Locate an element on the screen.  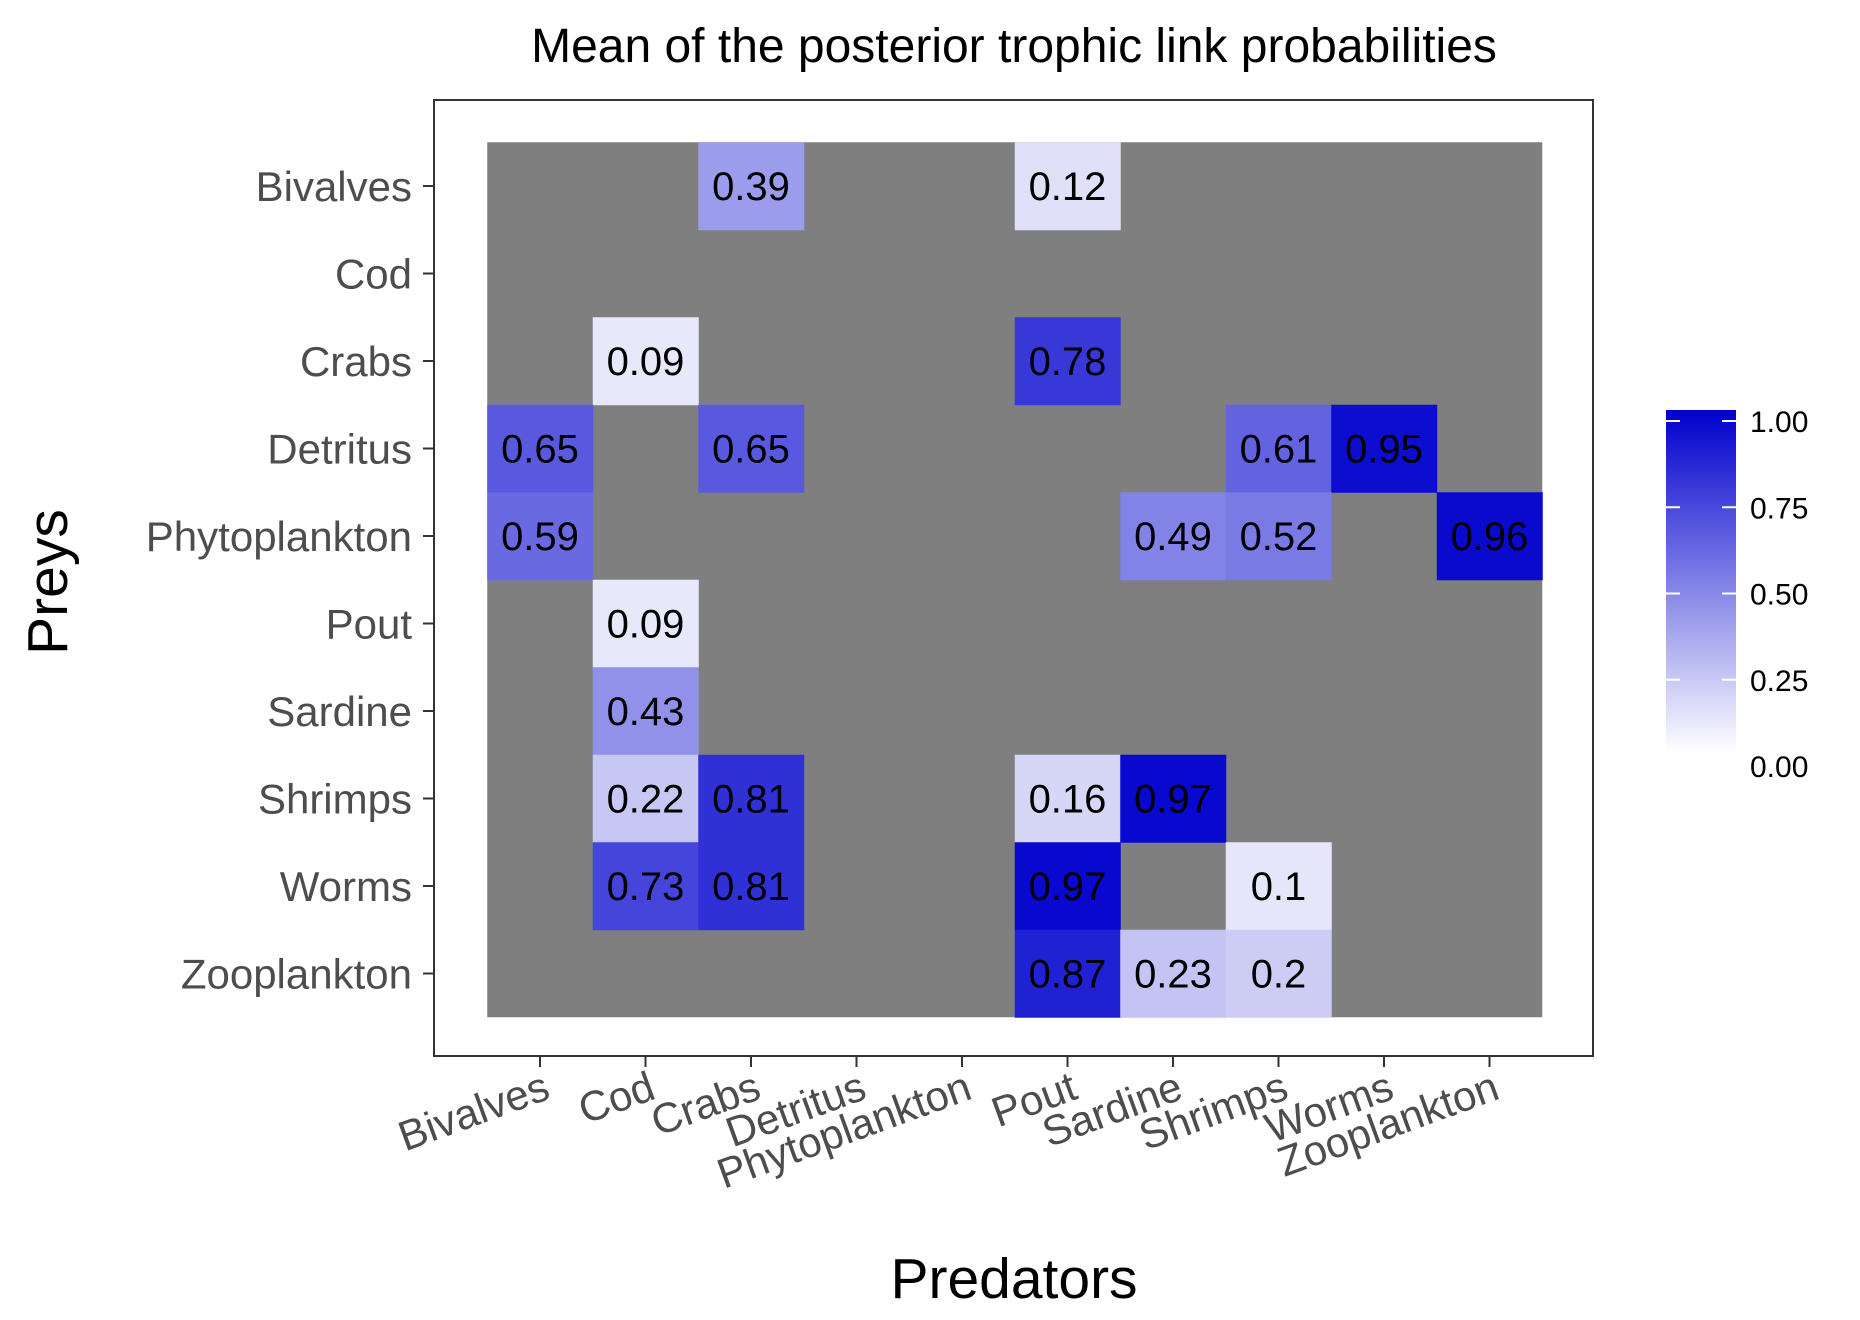
cell-label-zooplankton-pout: 0.87 is located at coordinates (1068, 975).